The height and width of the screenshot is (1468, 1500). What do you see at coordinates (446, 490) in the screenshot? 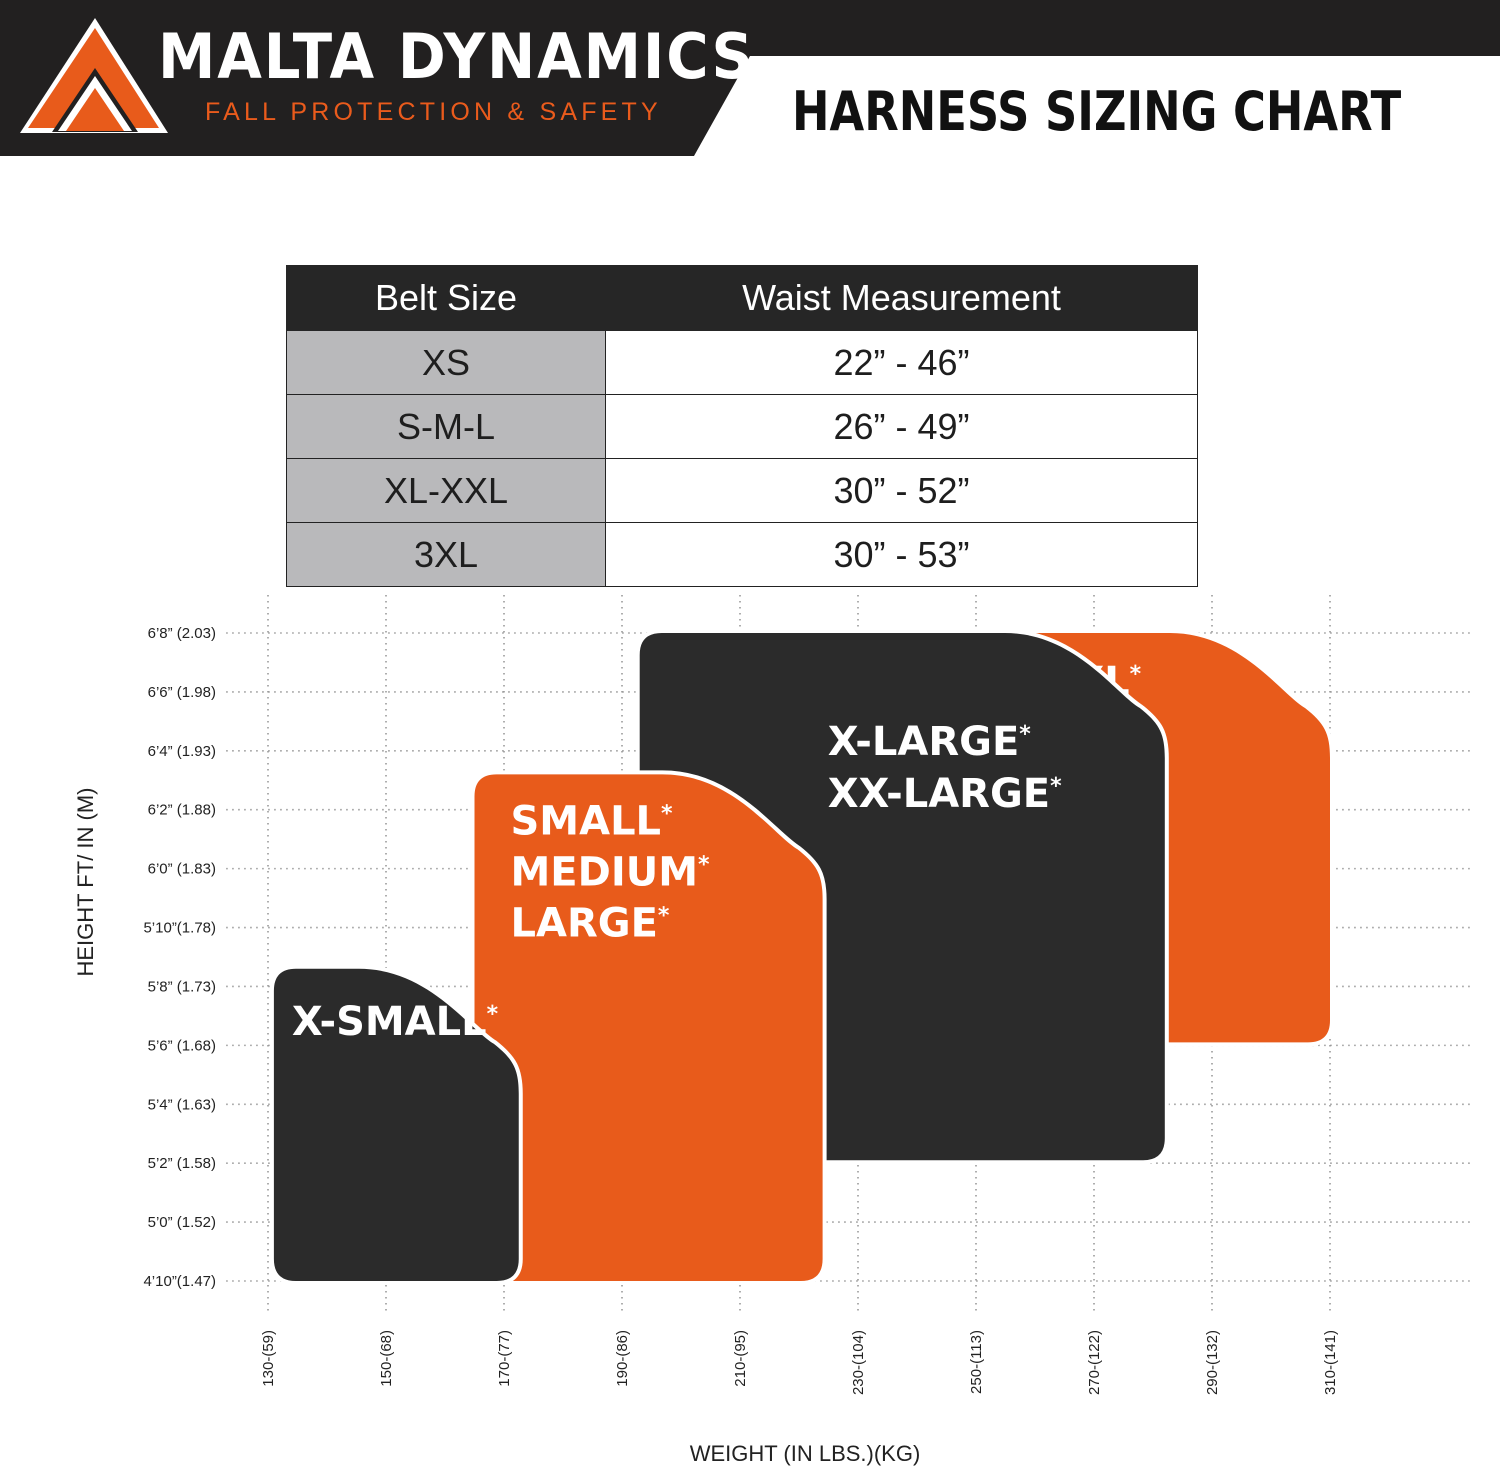
I see `belt-size-cell: XL-XXL` at bounding box center [446, 490].